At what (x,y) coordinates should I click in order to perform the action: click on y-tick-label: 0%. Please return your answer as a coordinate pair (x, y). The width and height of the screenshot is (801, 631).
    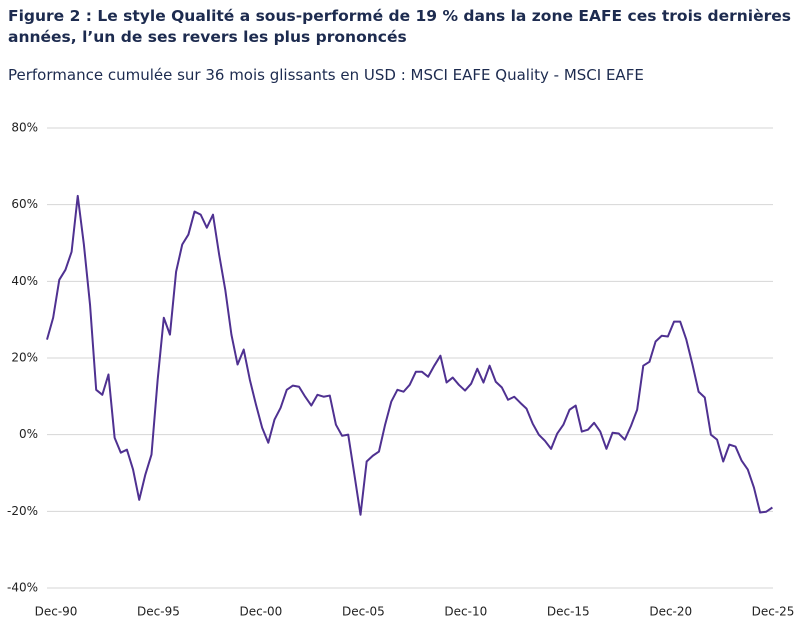
    Looking at the image, I should click on (28, 434).